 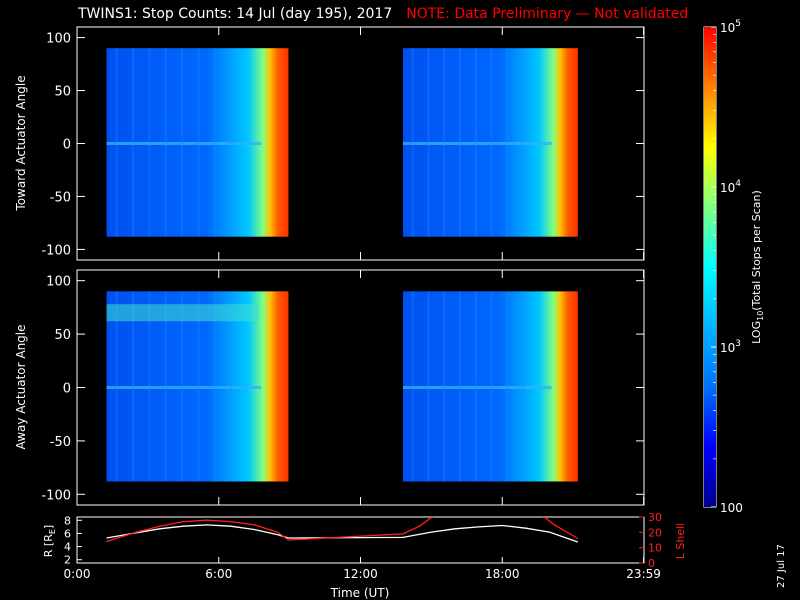 I want to click on colorbar-label-main: LOG, so click(x=756, y=332).